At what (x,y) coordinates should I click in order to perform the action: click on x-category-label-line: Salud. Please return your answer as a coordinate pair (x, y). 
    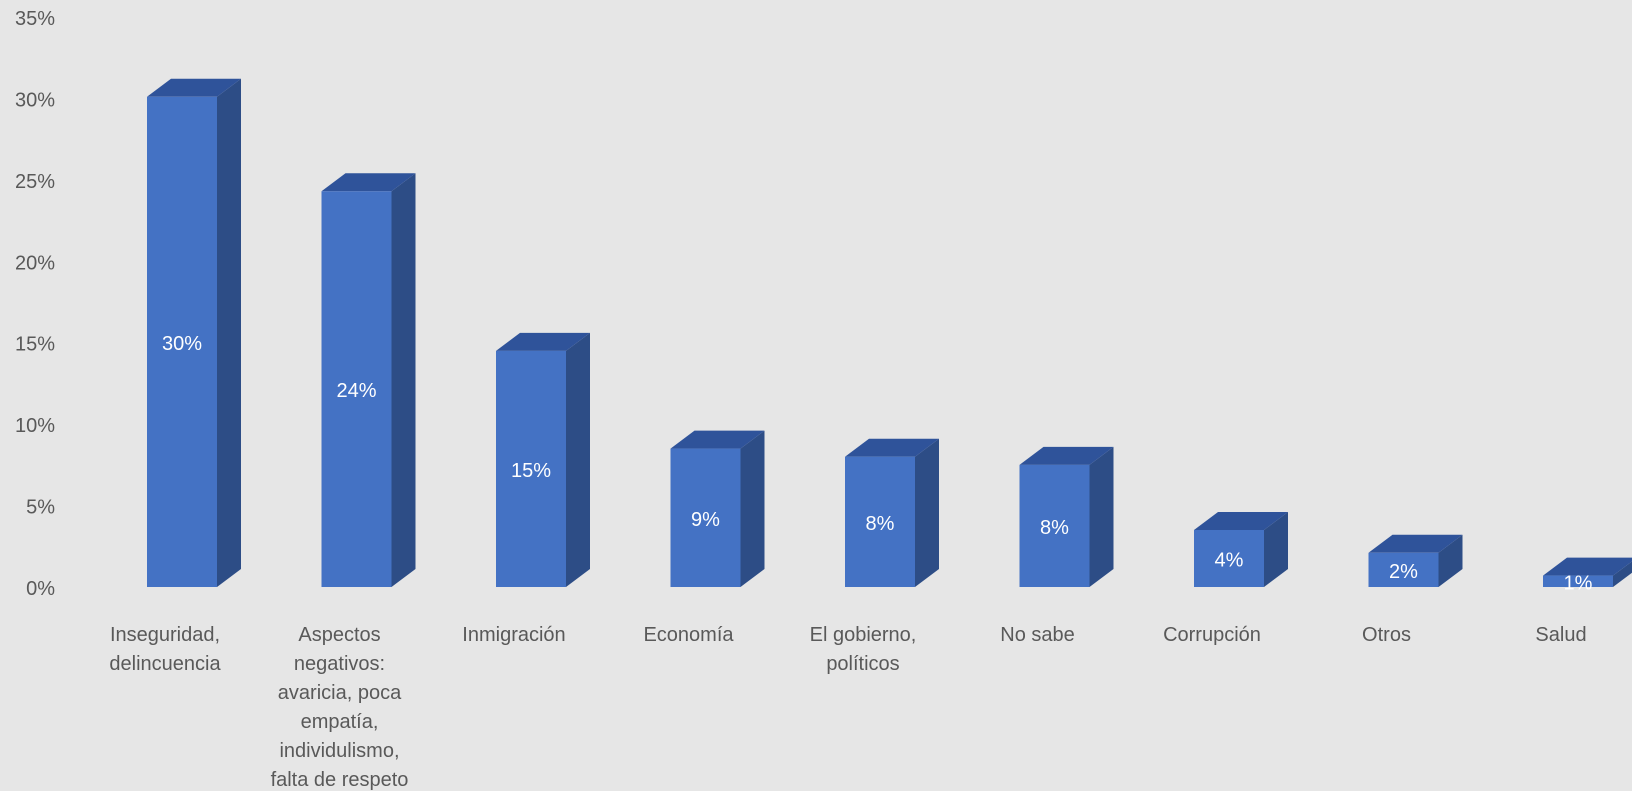
    Looking at the image, I should click on (1560, 635).